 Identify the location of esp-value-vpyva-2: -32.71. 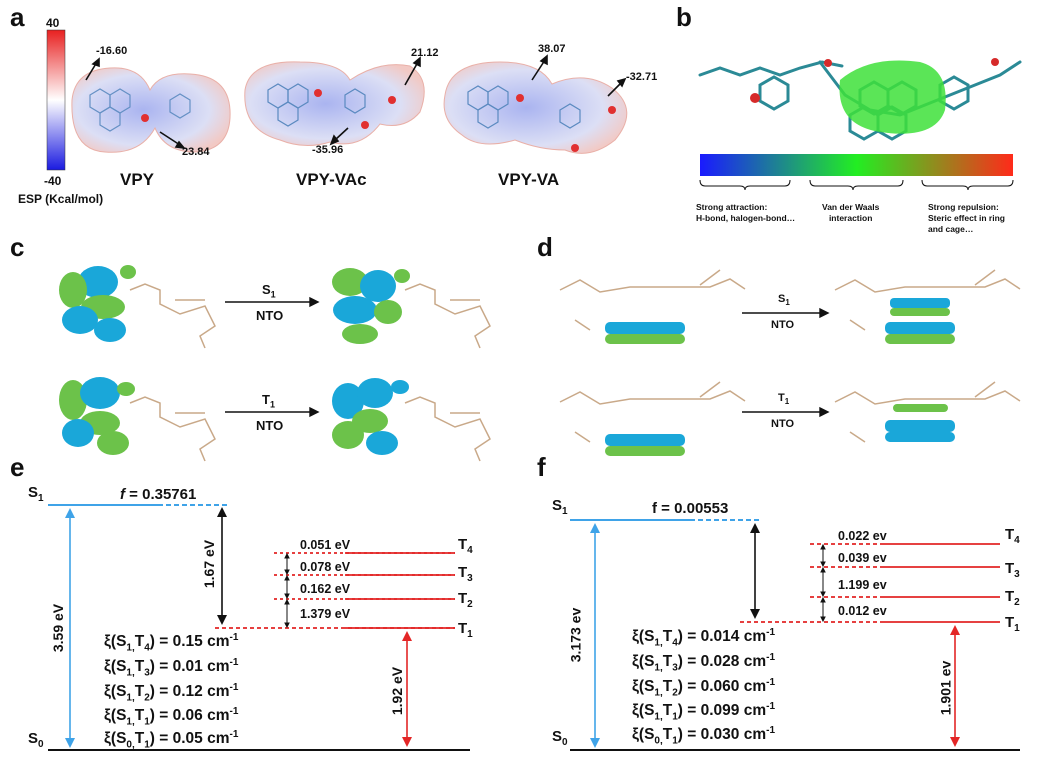
(642, 77).